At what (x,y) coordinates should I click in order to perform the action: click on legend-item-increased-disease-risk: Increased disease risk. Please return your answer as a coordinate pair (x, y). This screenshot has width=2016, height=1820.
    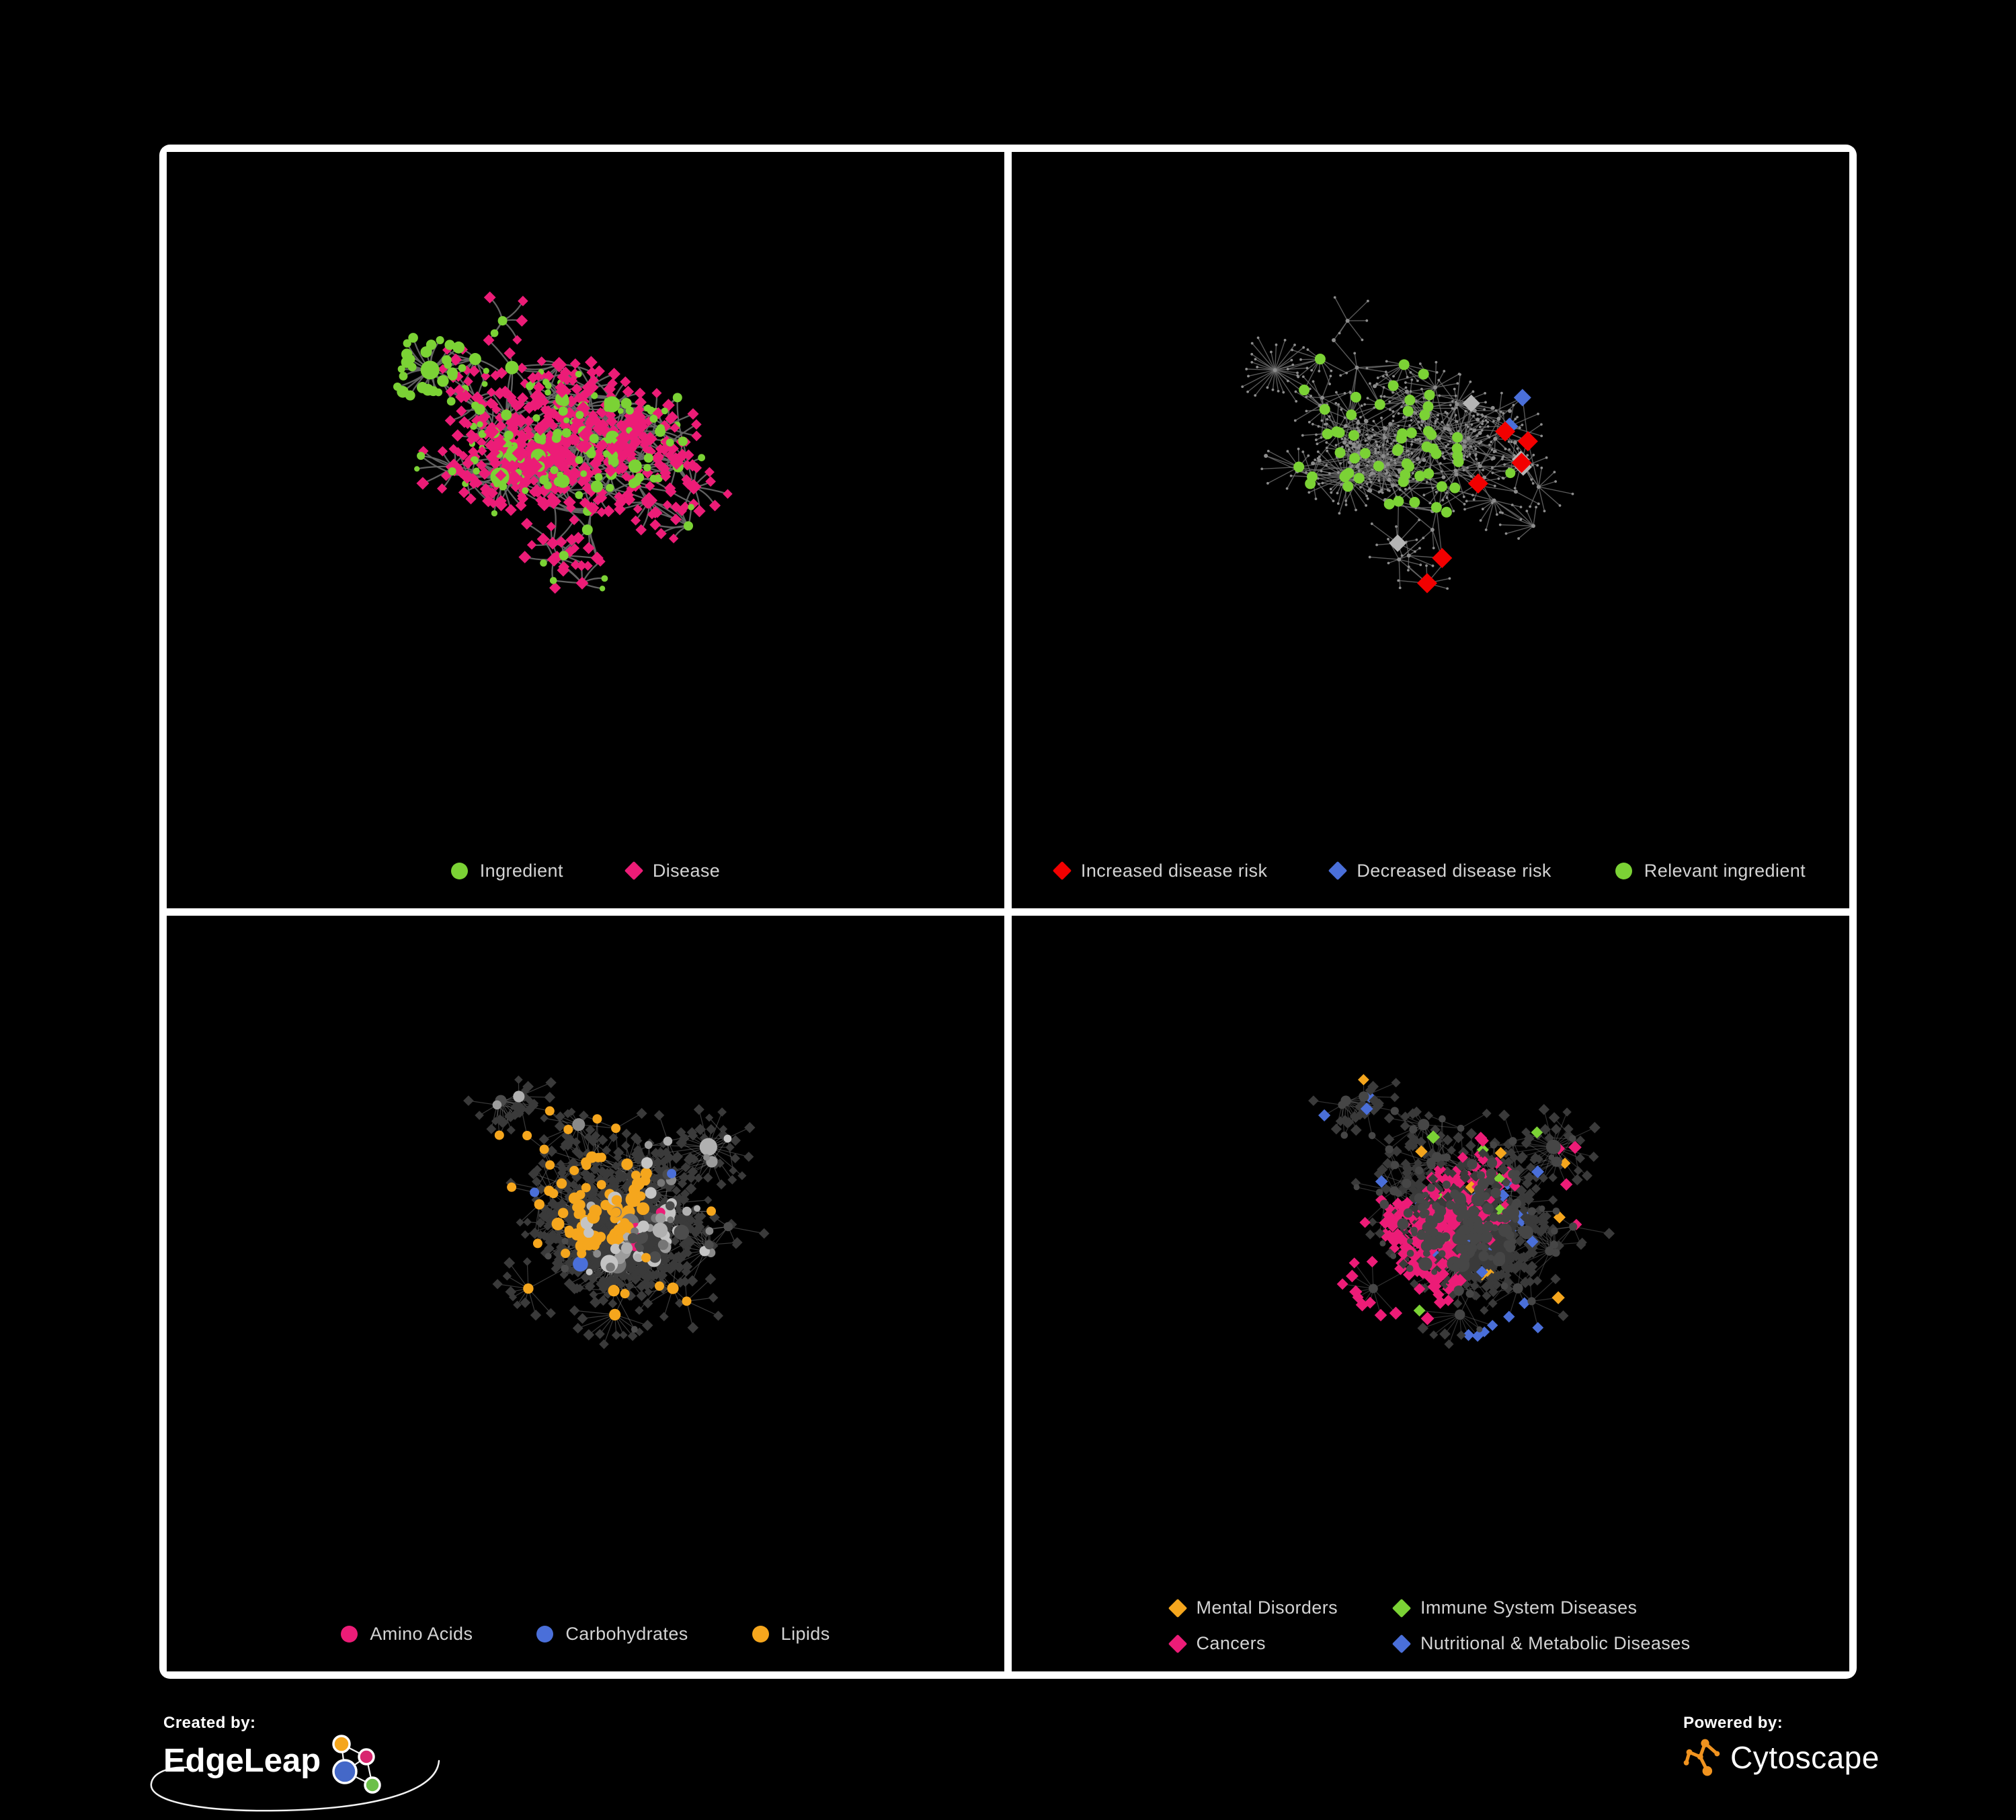
    Looking at the image, I should click on (1160, 870).